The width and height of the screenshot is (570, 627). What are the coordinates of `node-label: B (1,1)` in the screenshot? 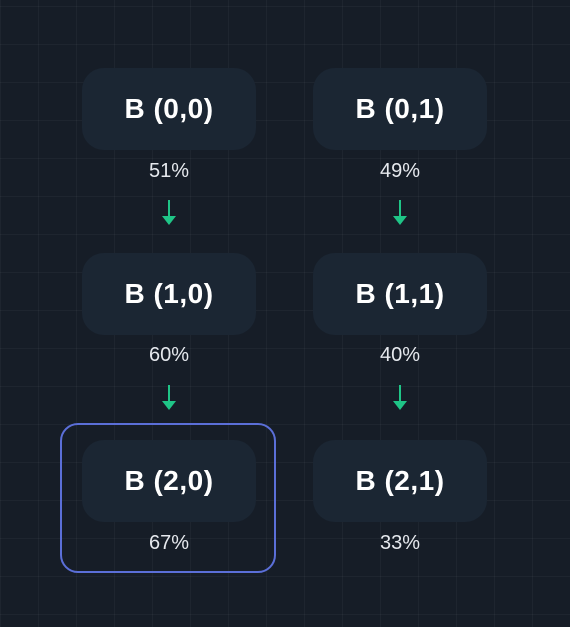 It's located at (400, 293).